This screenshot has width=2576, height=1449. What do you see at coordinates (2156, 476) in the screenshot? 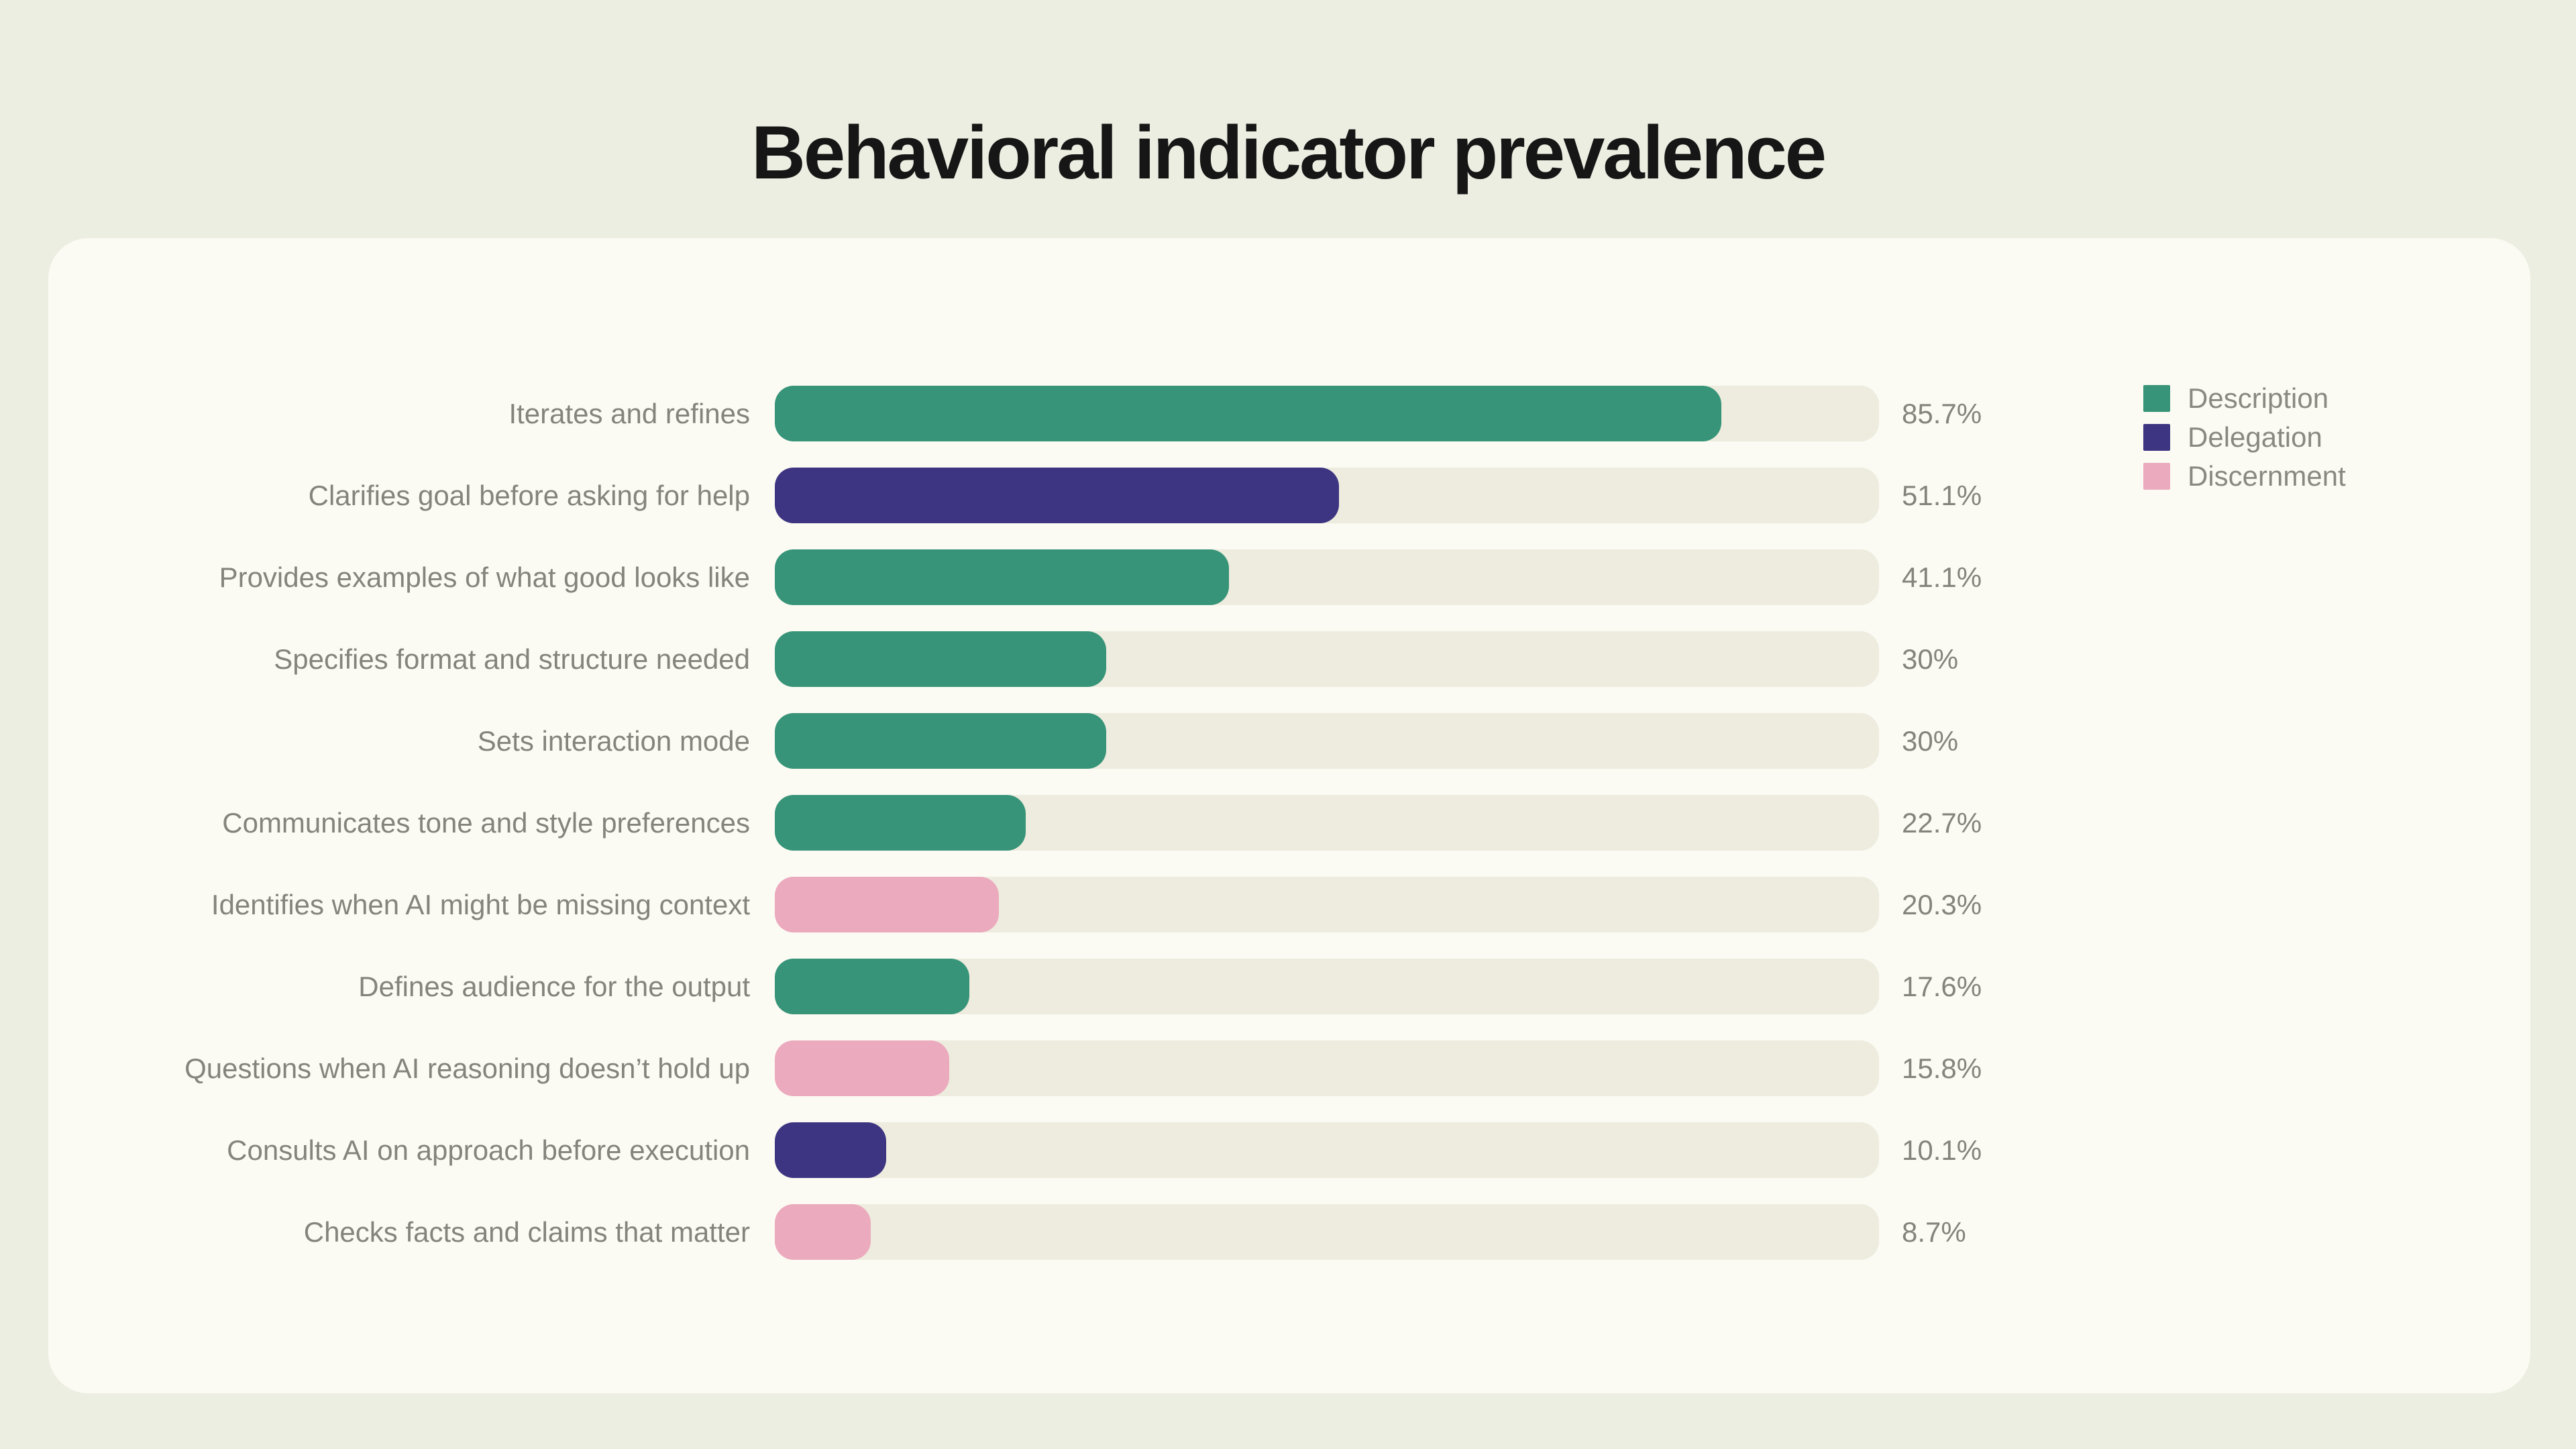
I see `legend-swatch-discernment` at bounding box center [2156, 476].